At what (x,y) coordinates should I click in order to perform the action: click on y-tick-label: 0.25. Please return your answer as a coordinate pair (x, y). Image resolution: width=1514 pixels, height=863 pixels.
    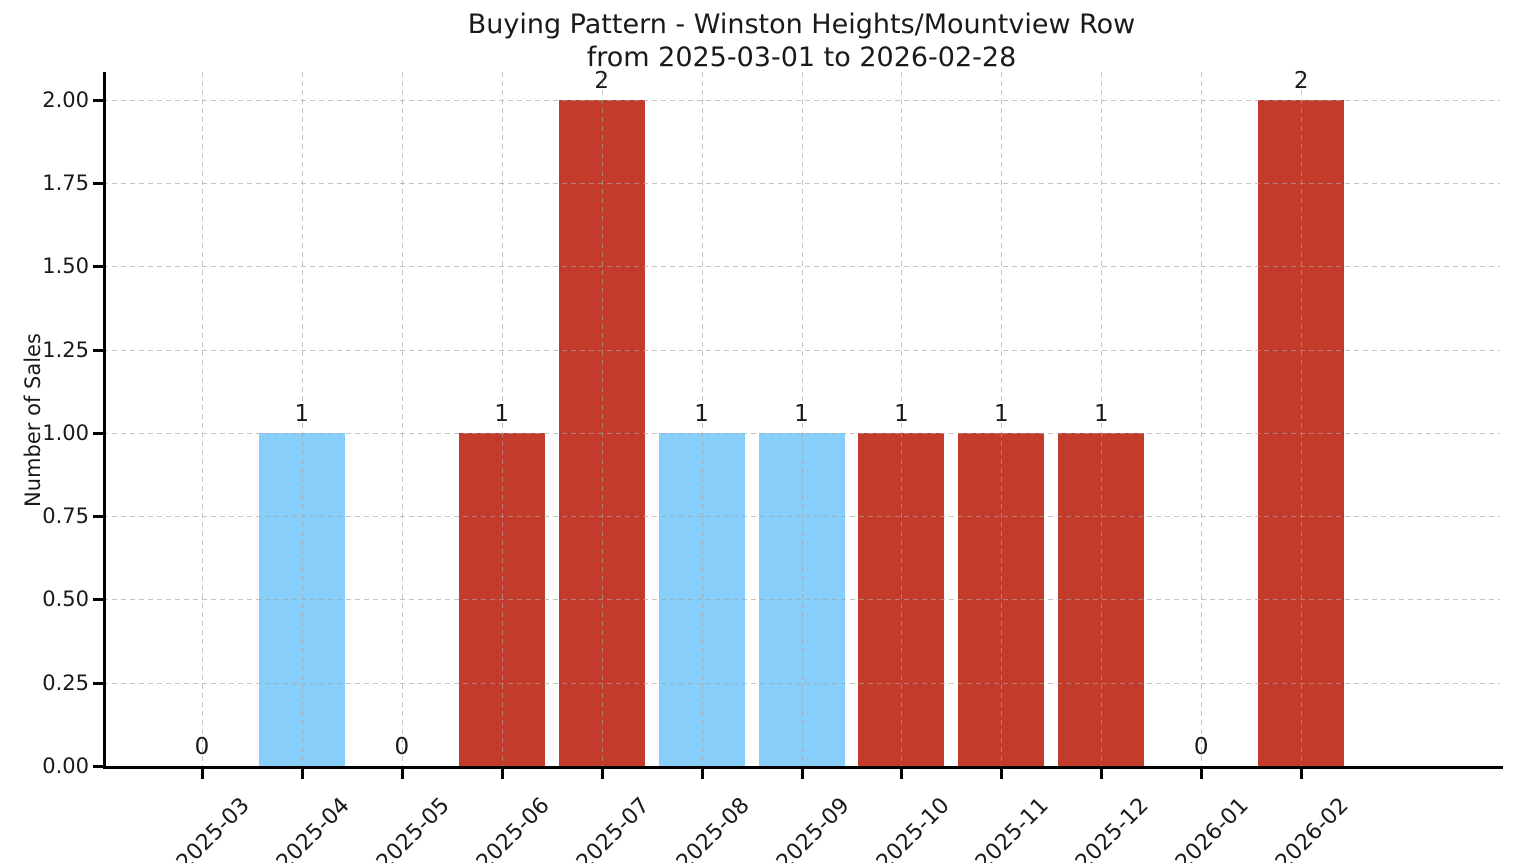
    Looking at the image, I should click on (65, 682).